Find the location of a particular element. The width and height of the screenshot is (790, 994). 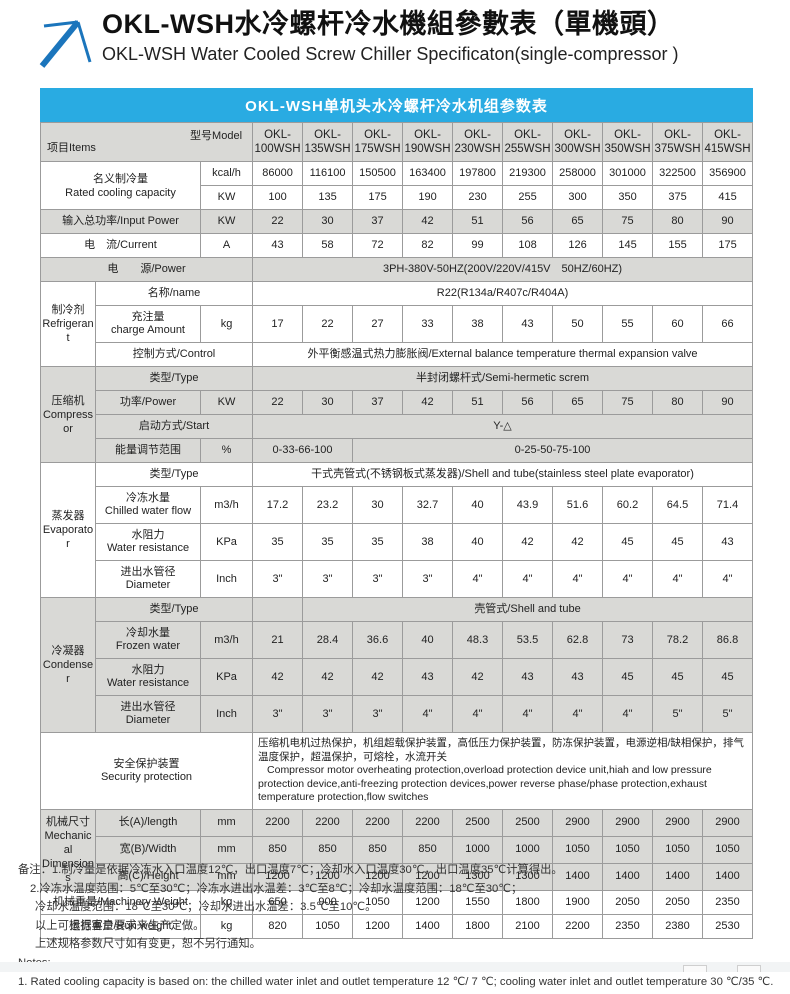

row-label: 启动方式/Start is located at coordinates (174, 426).